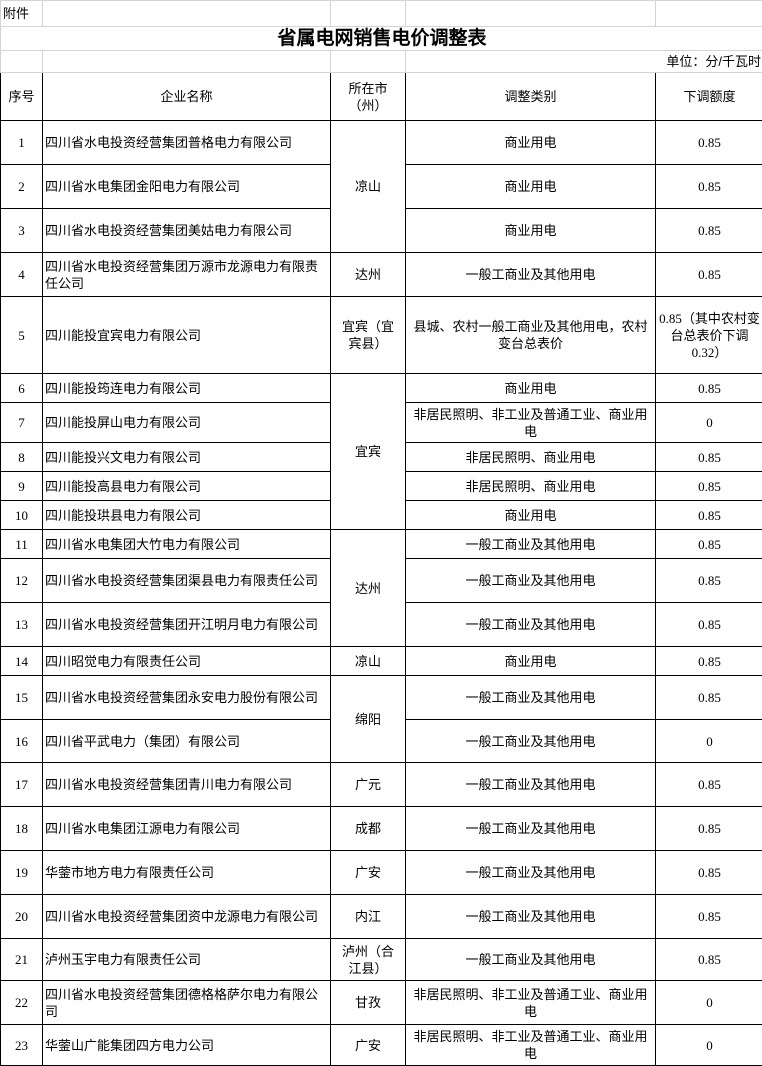  I want to click on row-number: 9, so click(22, 486).